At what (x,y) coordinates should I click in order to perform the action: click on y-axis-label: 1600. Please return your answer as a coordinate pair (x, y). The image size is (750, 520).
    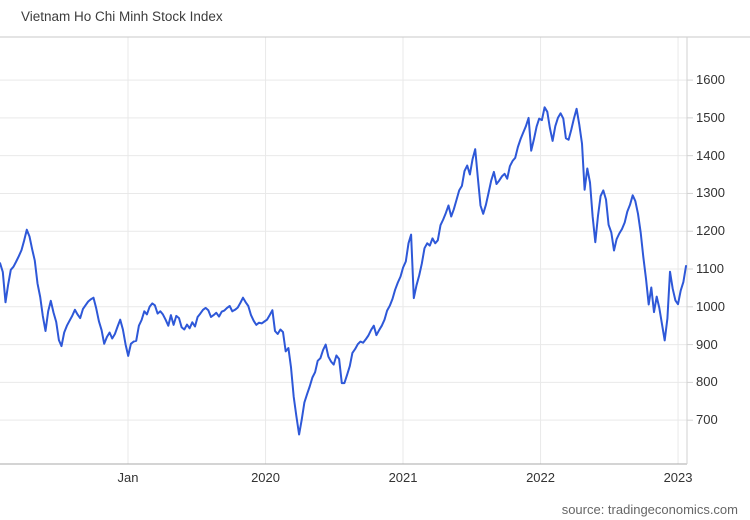
    Looking at the image, I should click on (710, 80).